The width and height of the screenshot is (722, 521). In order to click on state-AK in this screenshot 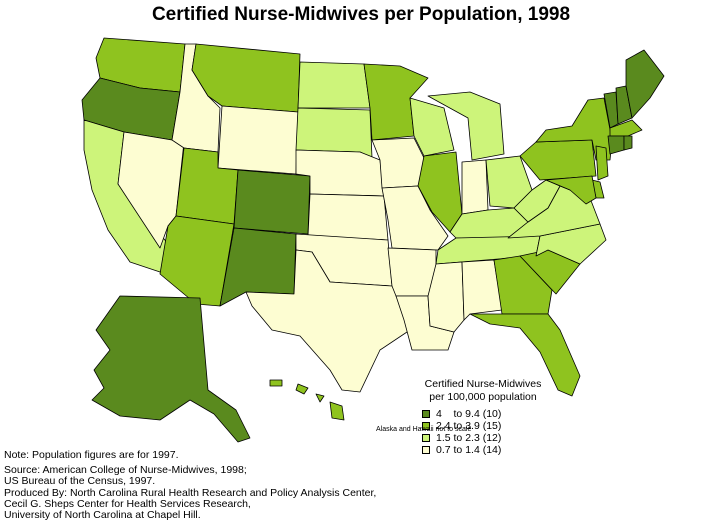, I will do `click(171, 369)`.